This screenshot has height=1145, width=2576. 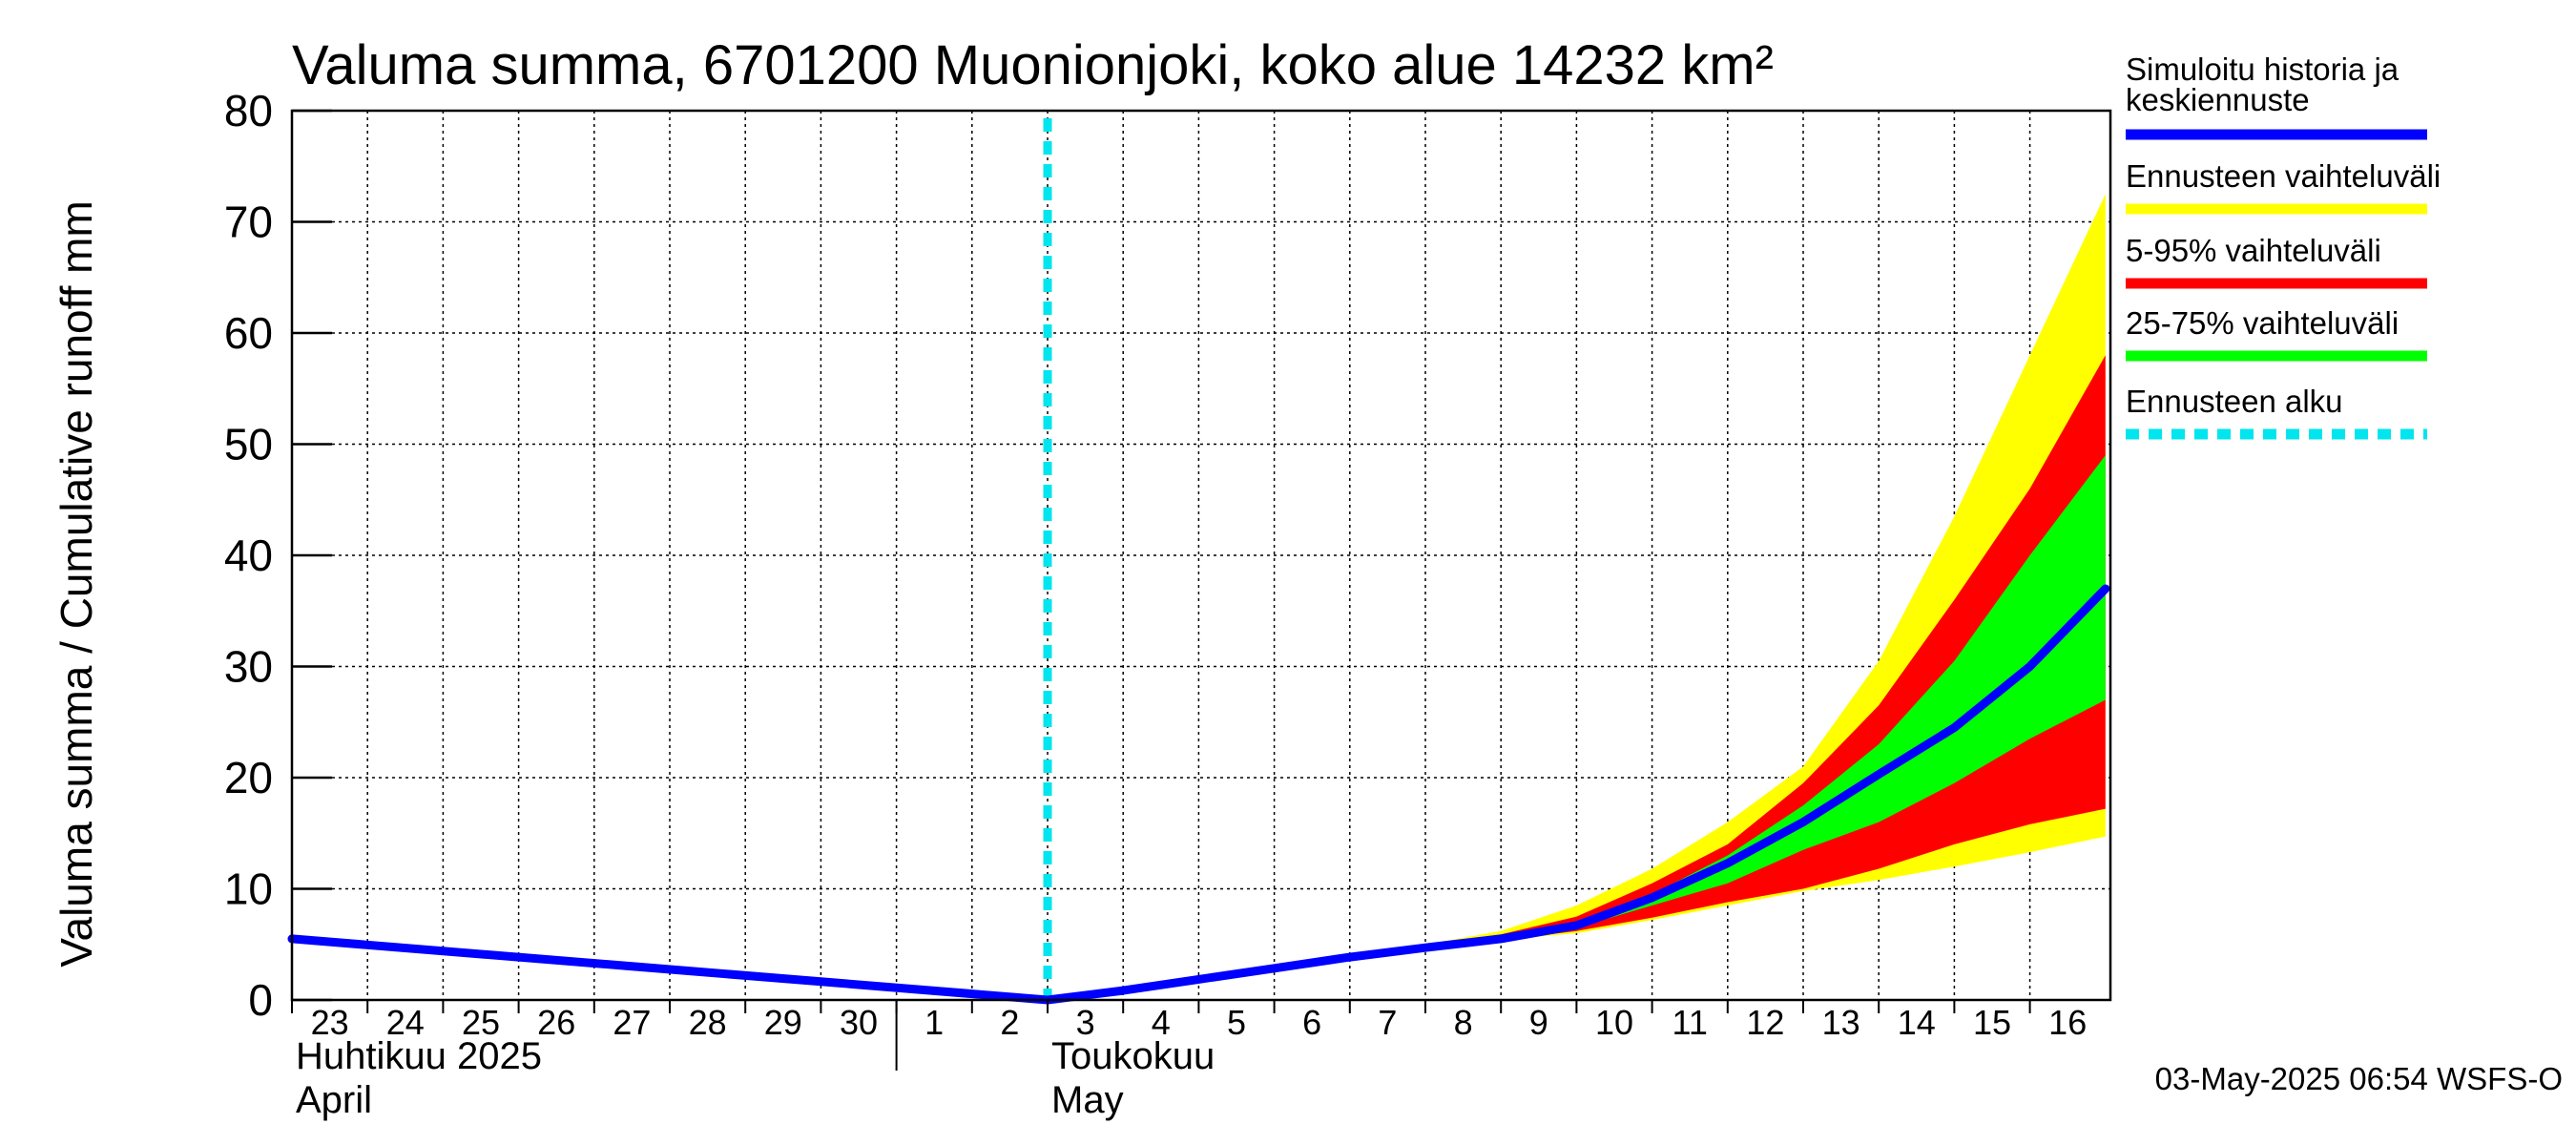 What do you see at coordinates (1199, 1022) in the screenshot?
I see `x-tick-labels: 23 24 25 26 27 28 29 30 1 2 3 4 5 6 7 8 9 10 11 12 13 14 15 16` at bounding box center [1199, 1022].